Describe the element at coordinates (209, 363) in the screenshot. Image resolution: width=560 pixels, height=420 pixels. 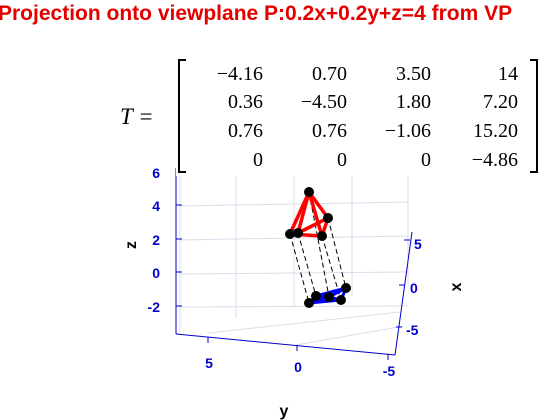
I see `y-tick-label: 5` at that location.